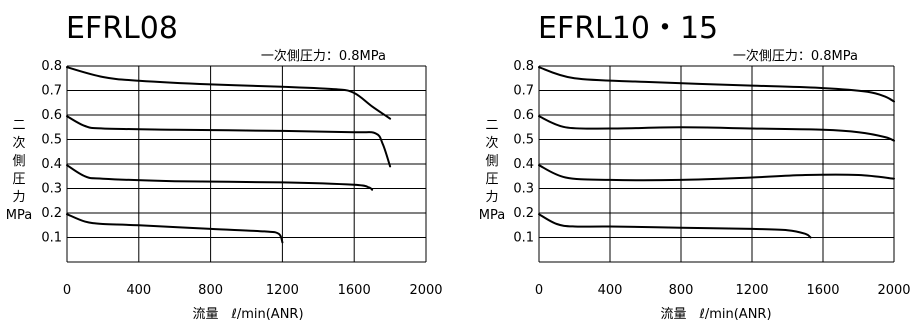 This screenshot has width=917, height=324. Describe the element at coordinates (122, 28) in the screenshot. I see `chart-title: EFRL08` at that location.